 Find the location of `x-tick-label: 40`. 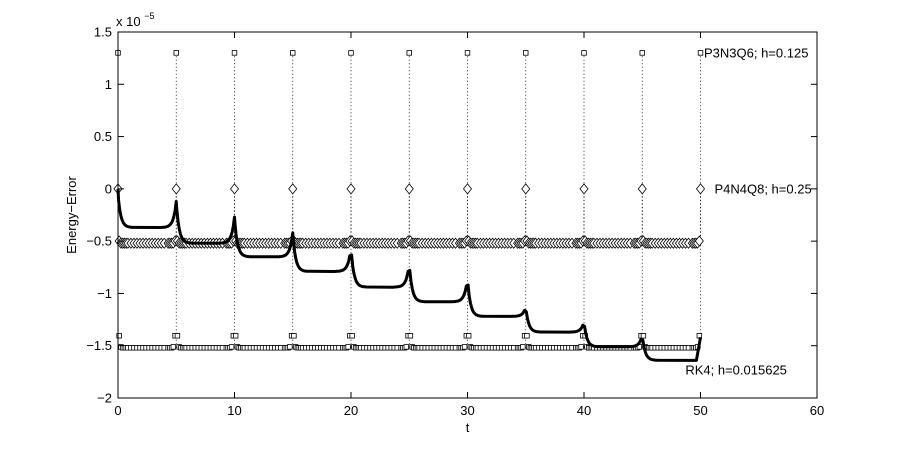

x-tick-label: 40 is located at coordinates (584, 410).